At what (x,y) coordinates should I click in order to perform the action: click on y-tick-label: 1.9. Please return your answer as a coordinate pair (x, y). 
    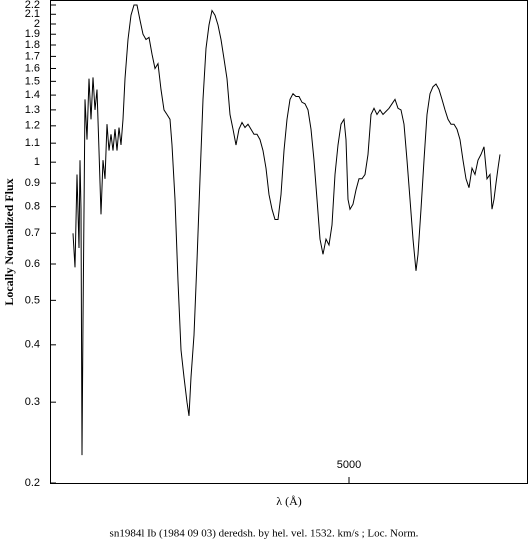
    Looking at the image, I should click on (32, 34).